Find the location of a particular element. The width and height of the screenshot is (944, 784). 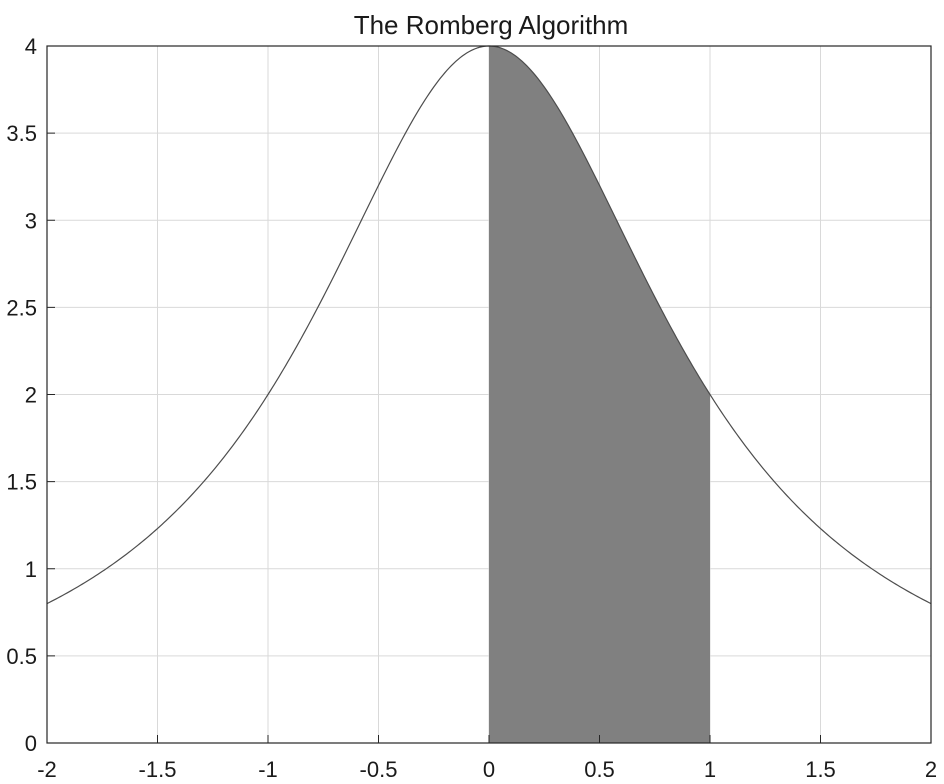

y-tick-label: 4 is located at coordinates (31, 46).